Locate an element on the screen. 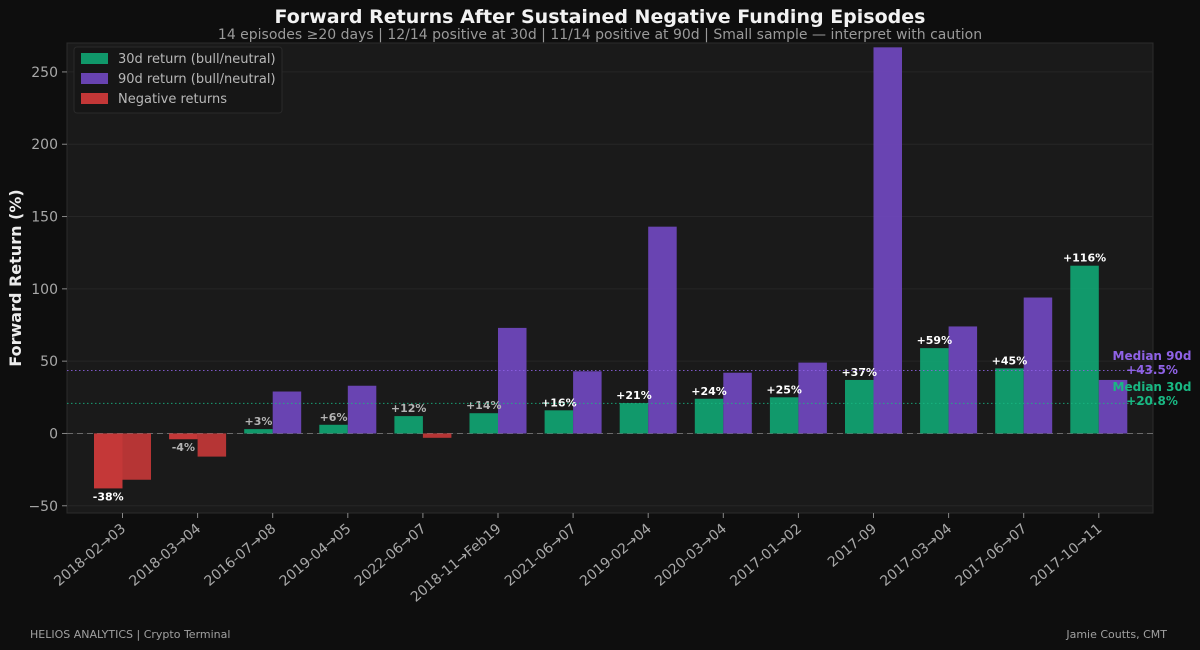 This screenshot has height=650, width=1200. x-tick-label: 2017-01→02 is located at coordinates (766, 555).